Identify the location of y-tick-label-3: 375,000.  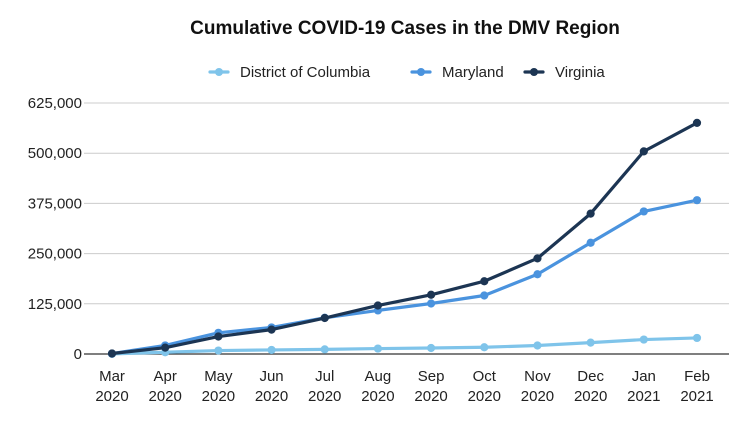
(55, 203).